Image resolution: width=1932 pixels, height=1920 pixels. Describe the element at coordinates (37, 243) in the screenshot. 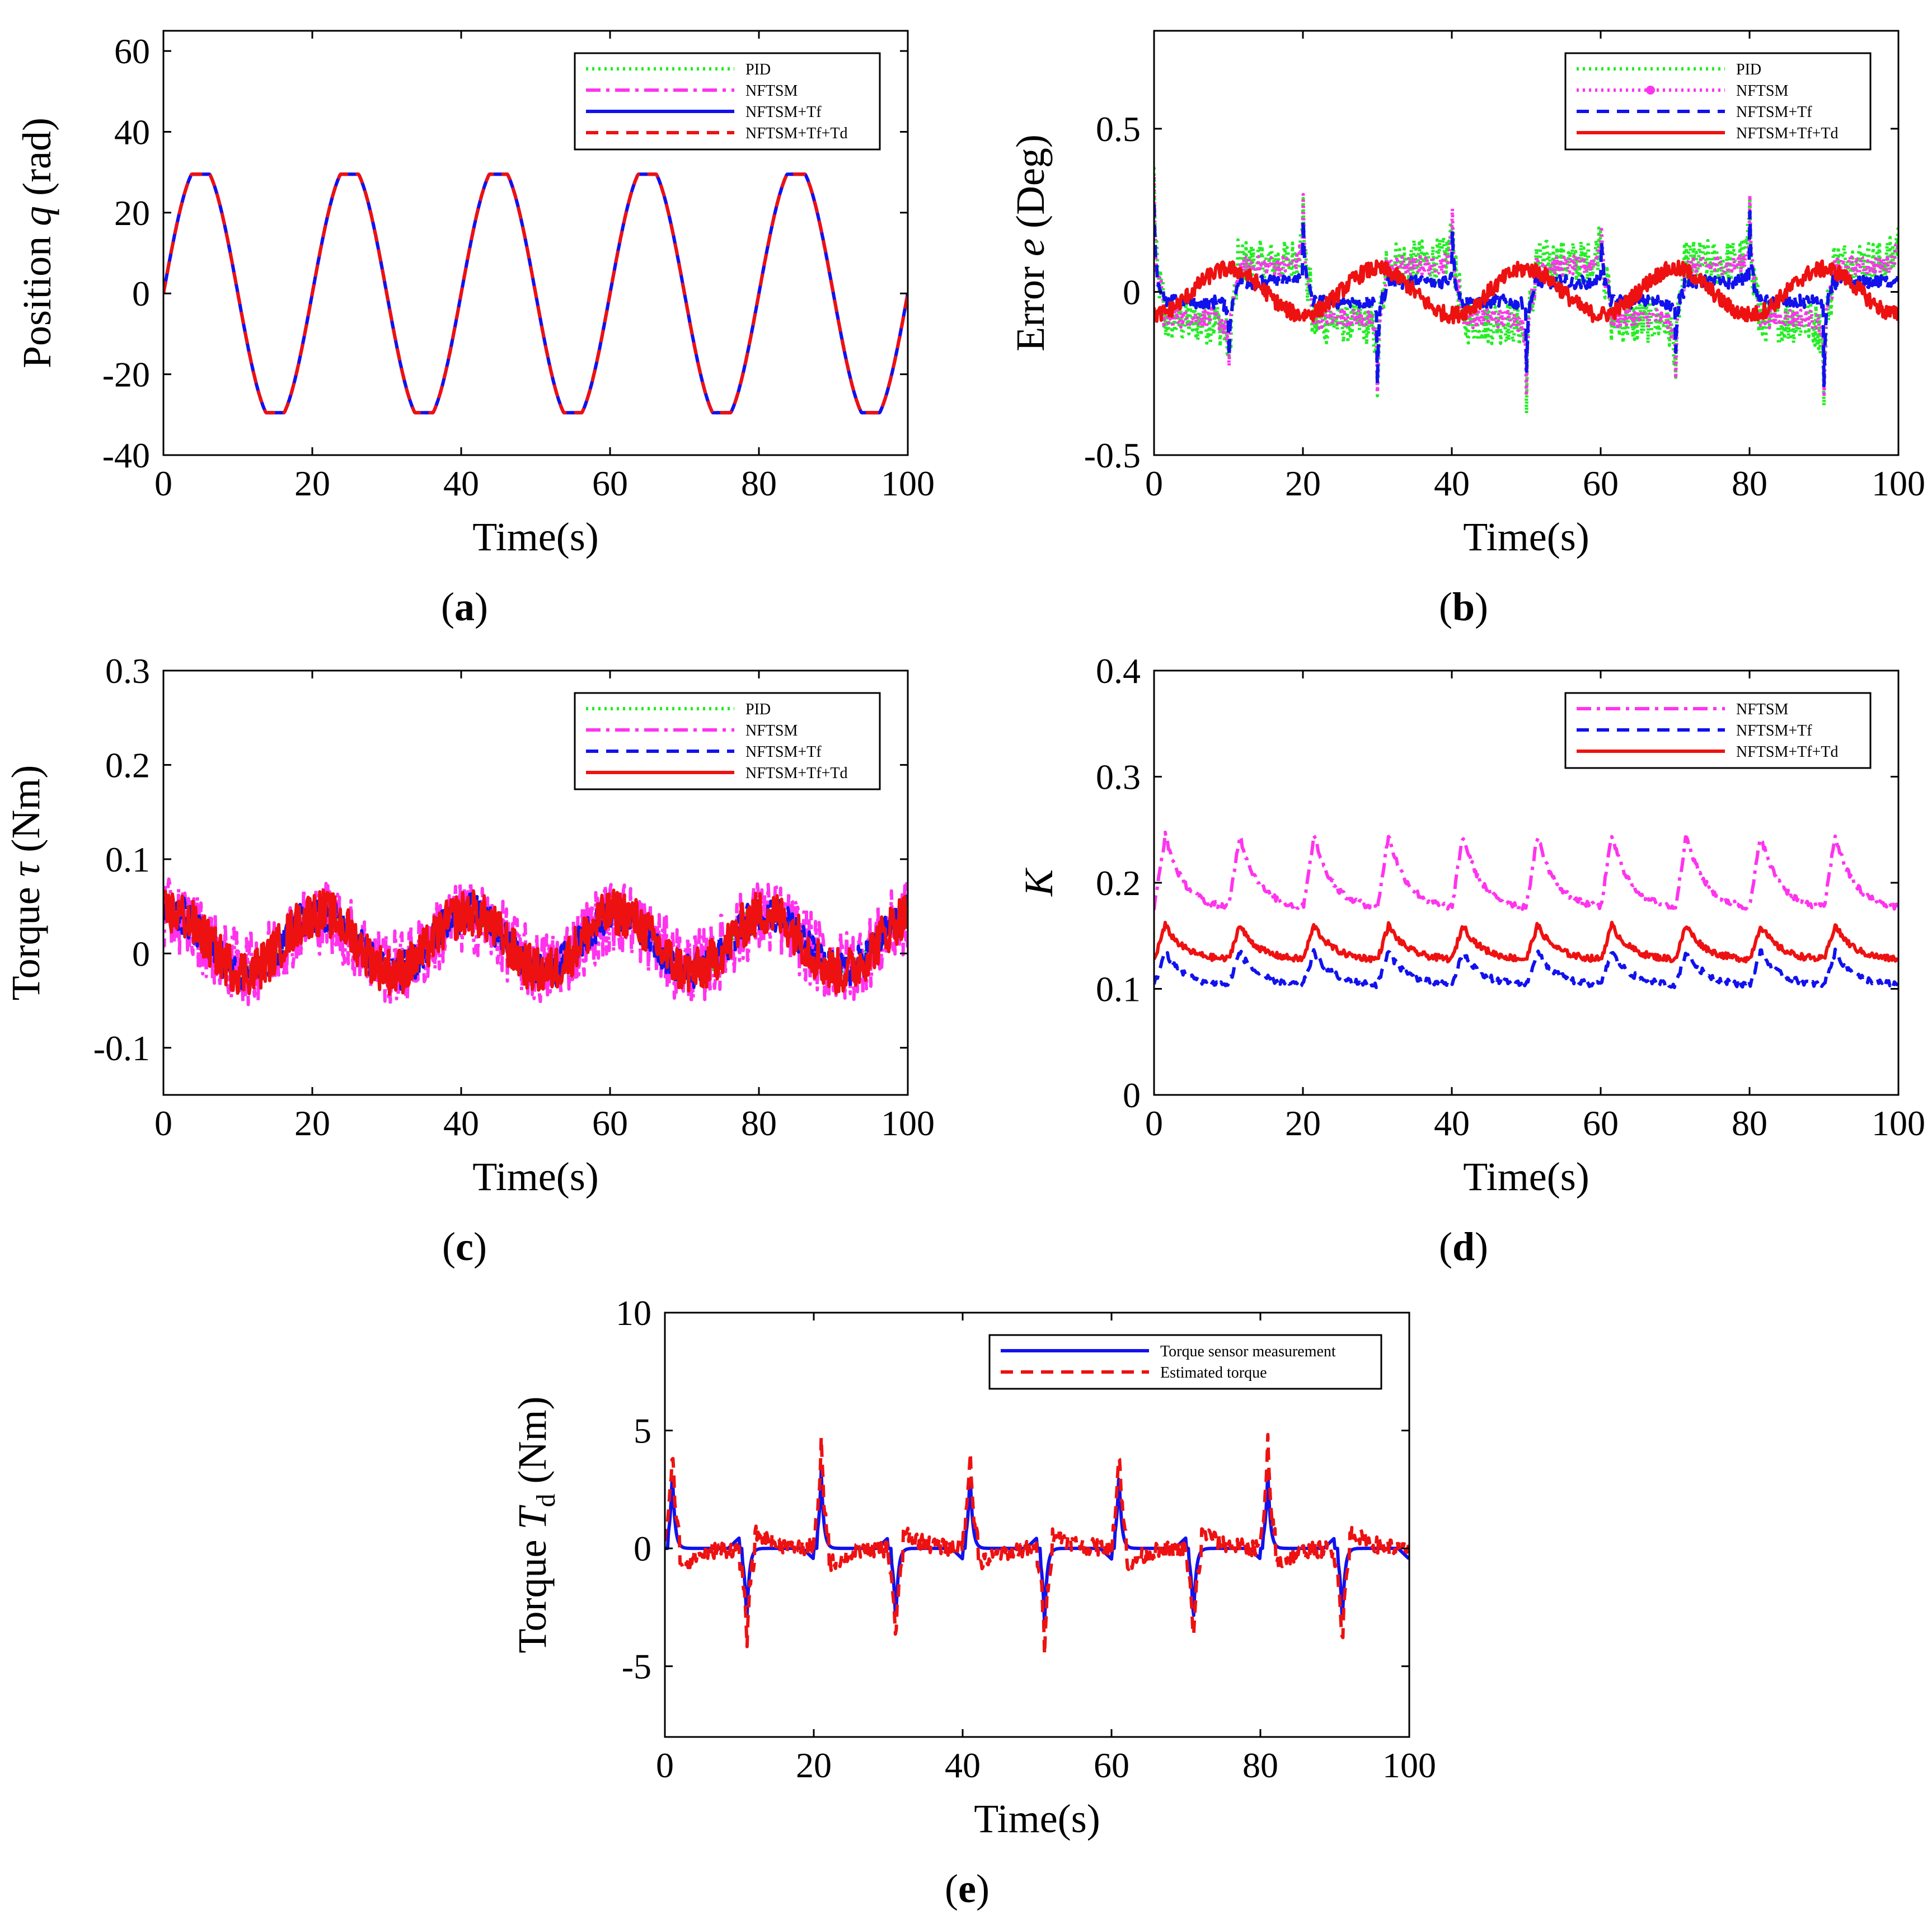

I see `y-axis-label: Position q (rad)` at that location.